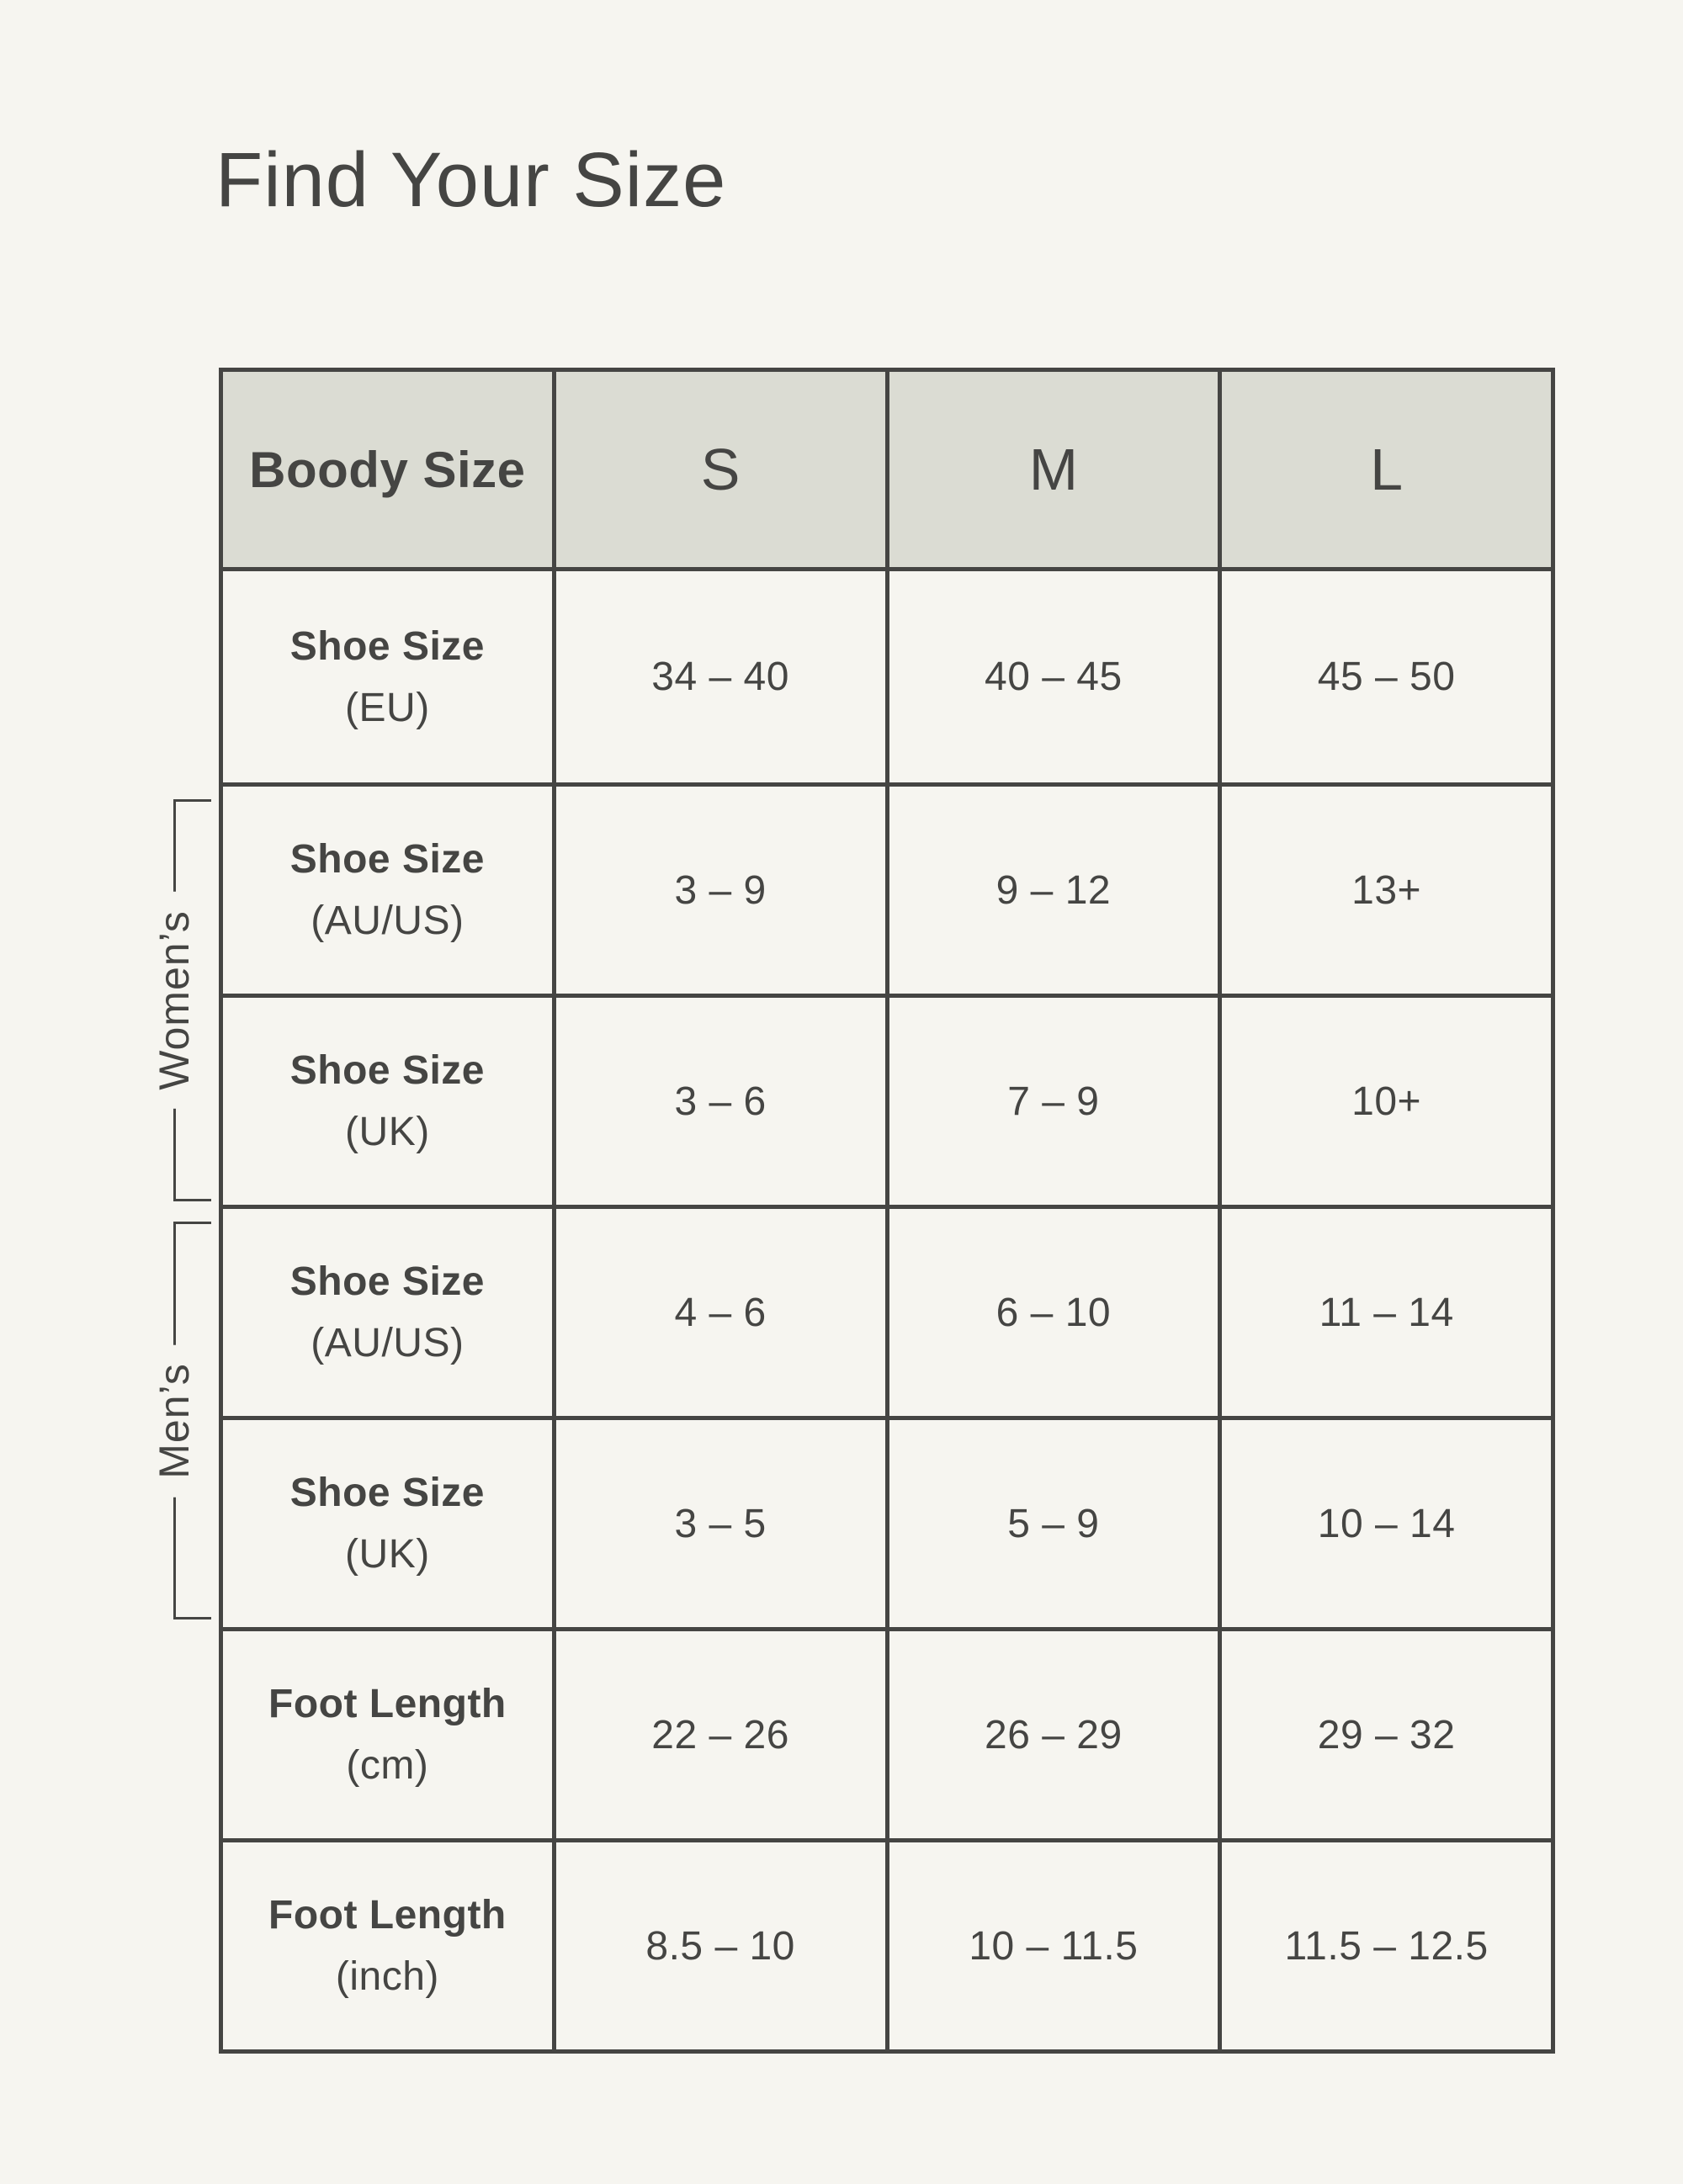 The image size is (1683, 2184). What do you see at coordinates (1387, 1946) in the screenshot?
I see `cell-value: 11.5 – 12.5` at bounding box center [1387, 1946].